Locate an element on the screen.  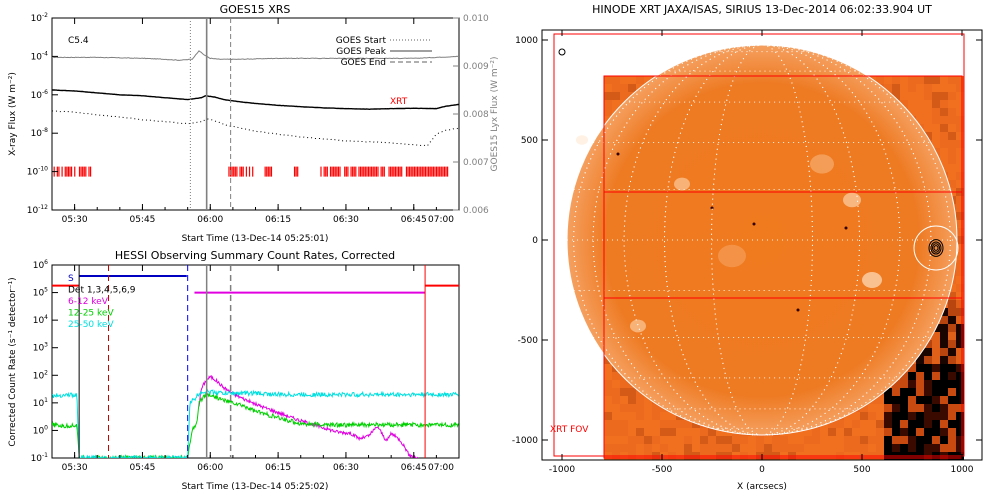
y-tick-label: -1000 is located at coordinates (525, 441).